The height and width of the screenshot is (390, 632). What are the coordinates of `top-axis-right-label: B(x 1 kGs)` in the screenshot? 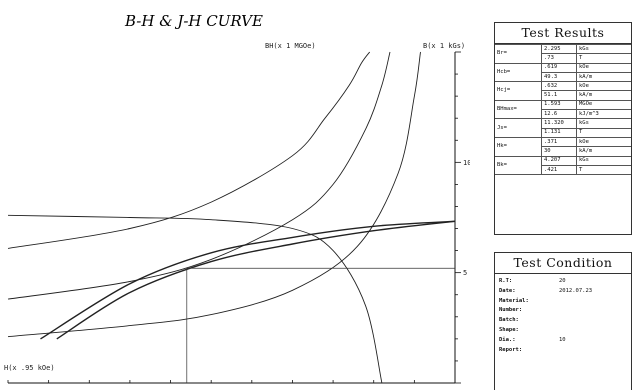 It's located at (444, 46).